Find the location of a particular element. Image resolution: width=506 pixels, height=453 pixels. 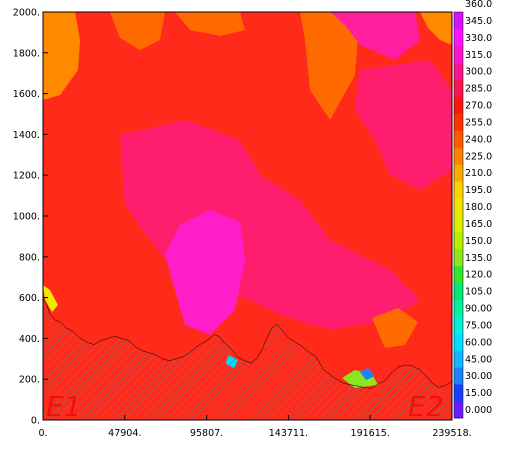

x-tick-label: 95807. is located at coordinates (206, 433).